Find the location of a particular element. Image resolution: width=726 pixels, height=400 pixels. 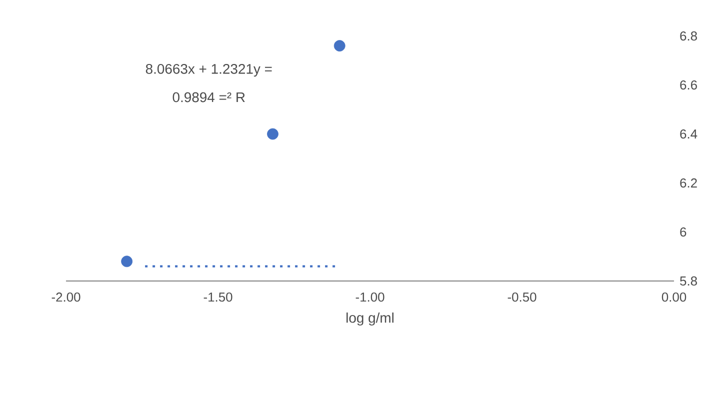

y-tick-label: 6 is located at coordinates (683, 232).